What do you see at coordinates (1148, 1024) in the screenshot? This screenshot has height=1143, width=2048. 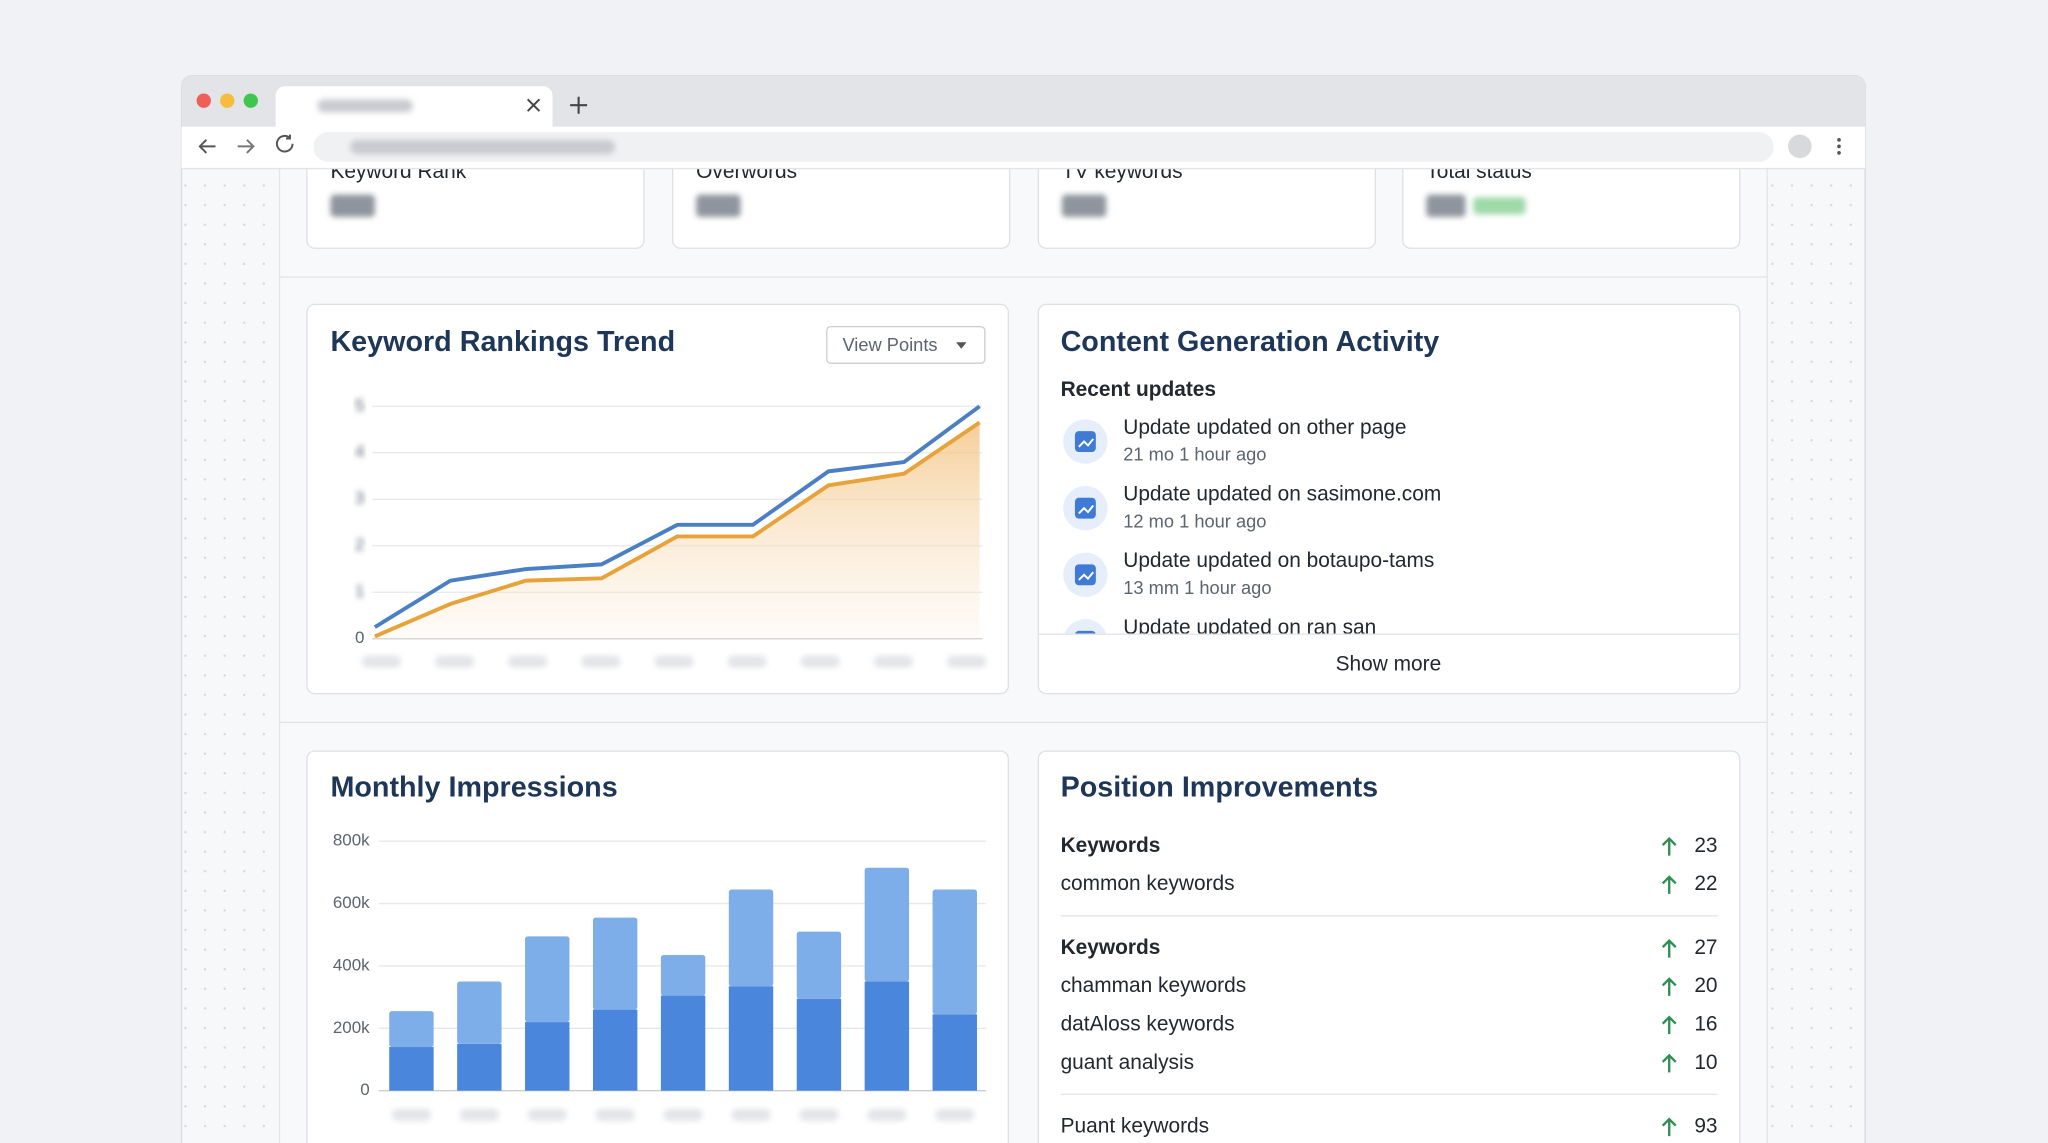 I see `row-label: datAloss keywords` at bounding box center [1148, 1024].